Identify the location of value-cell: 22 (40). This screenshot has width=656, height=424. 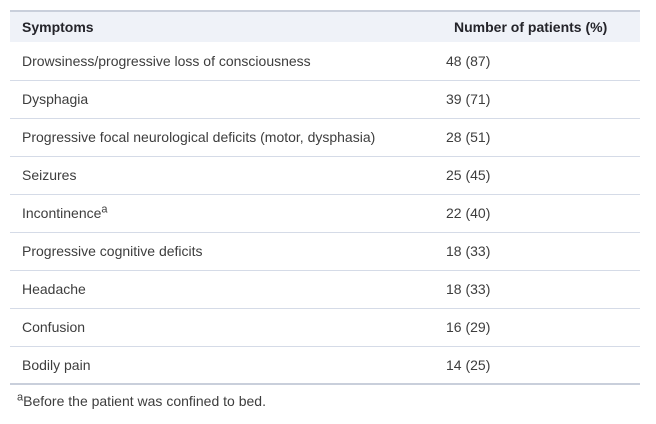
(543, 213).